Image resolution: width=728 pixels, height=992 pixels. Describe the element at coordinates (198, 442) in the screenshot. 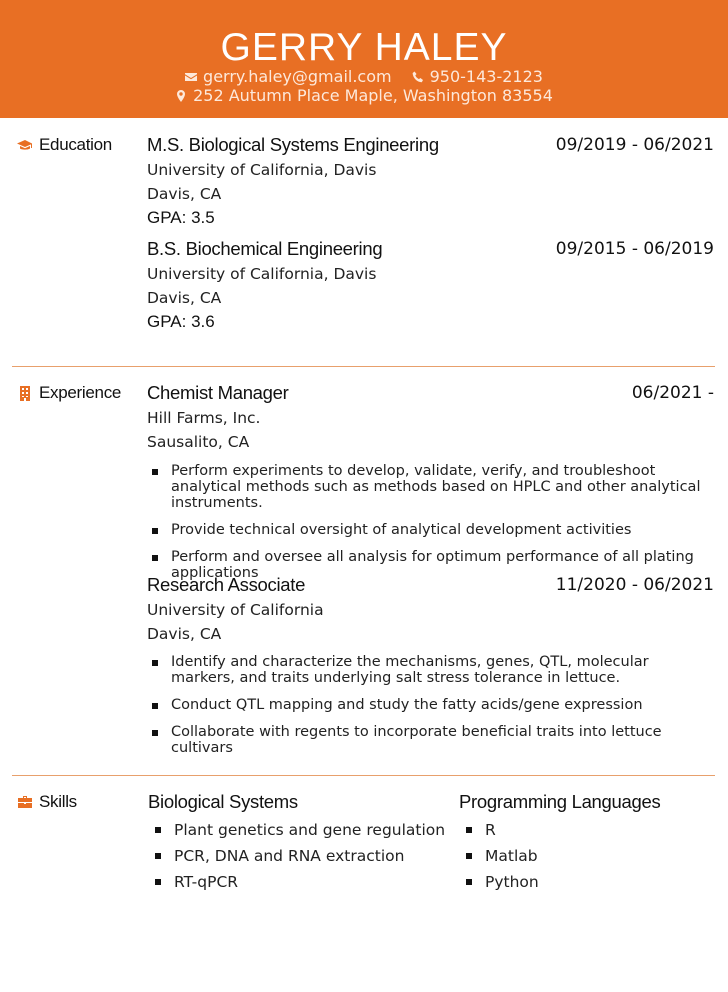

I see `job-location: Sausalito, CA` at that location.